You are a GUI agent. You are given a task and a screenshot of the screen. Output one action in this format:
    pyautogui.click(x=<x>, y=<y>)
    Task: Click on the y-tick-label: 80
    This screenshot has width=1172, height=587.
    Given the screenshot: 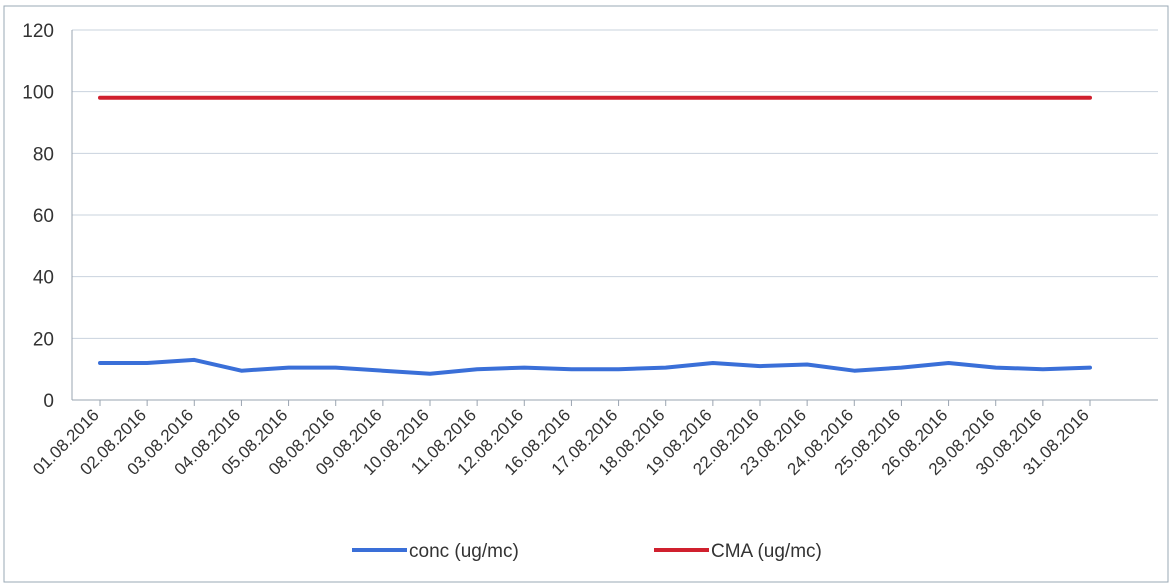 What is the action you would take?
    pyautogui.click(x=43, y=154)
    